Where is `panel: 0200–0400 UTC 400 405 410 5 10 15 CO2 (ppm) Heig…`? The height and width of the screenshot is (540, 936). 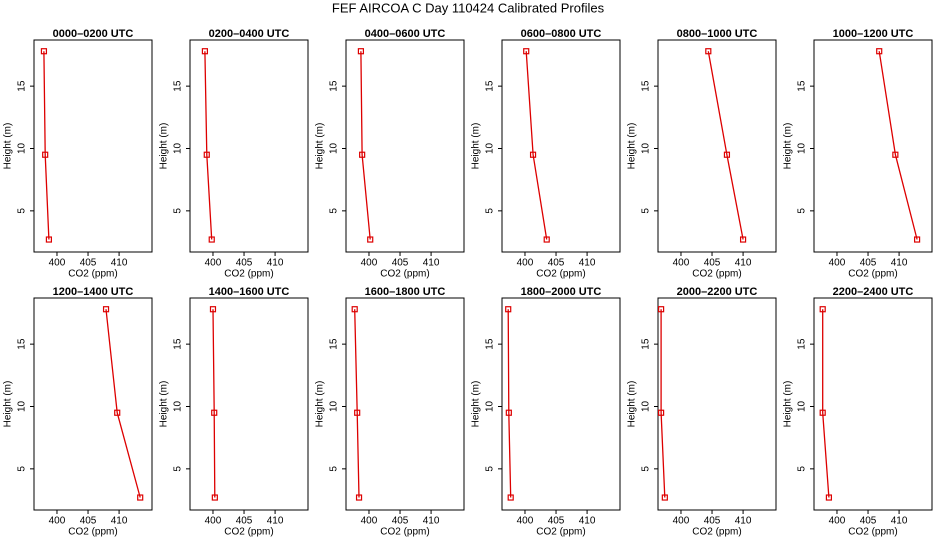
panel: 0200–0400 UTC 400 405 410 5 10 15 CO2 (ppm) Heig… is located at coordinates (234, 154).